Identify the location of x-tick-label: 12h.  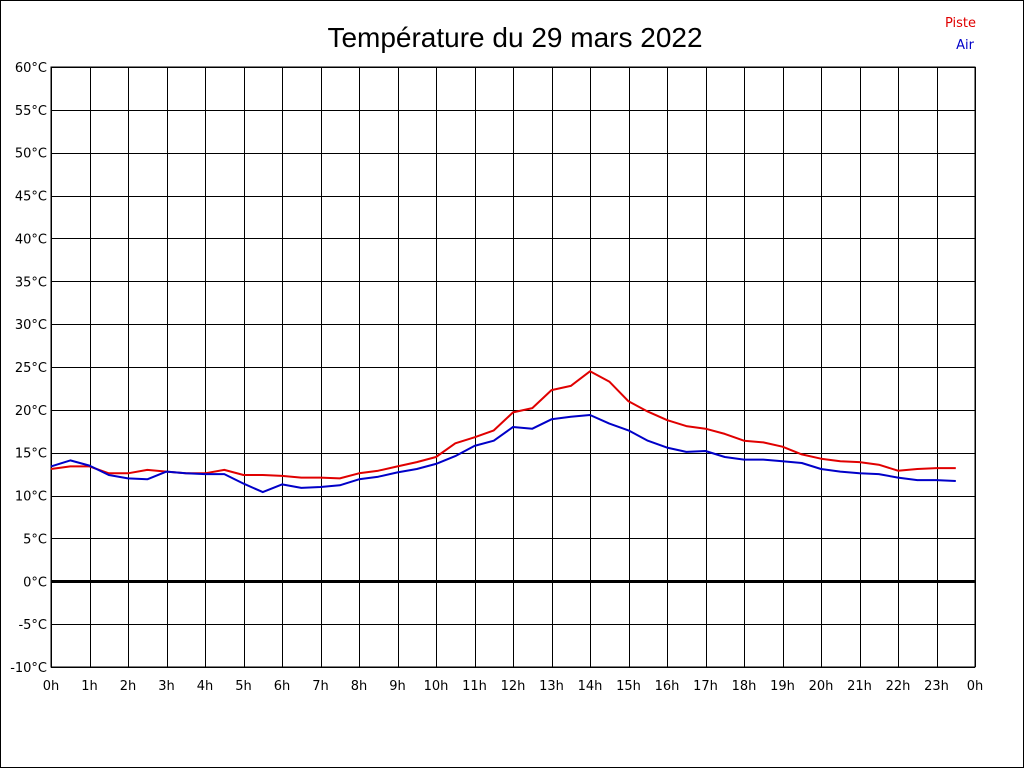
(513, 686).